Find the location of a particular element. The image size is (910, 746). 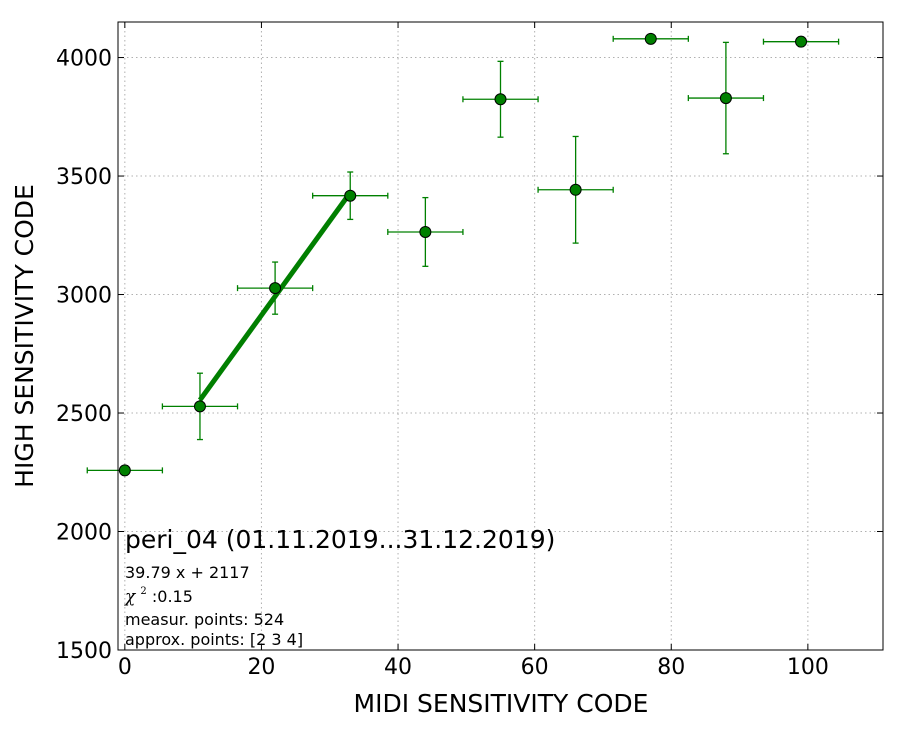

y-tick-label: 3500 is located at coordinates (84, 177).